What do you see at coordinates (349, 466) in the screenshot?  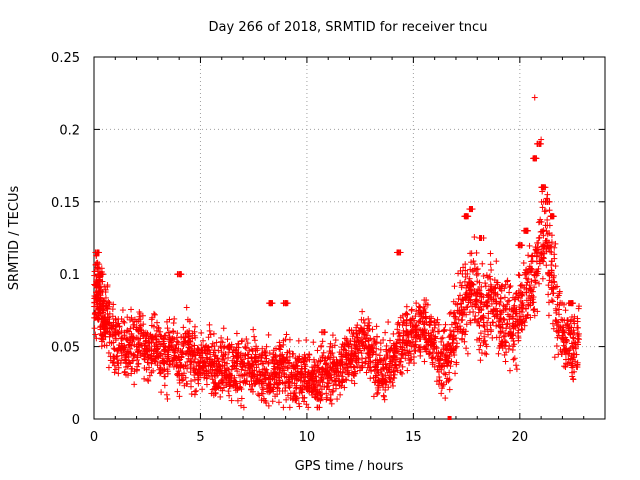 I see `x-axis-label: GPS time / hours` at bounding box center [349, 466].